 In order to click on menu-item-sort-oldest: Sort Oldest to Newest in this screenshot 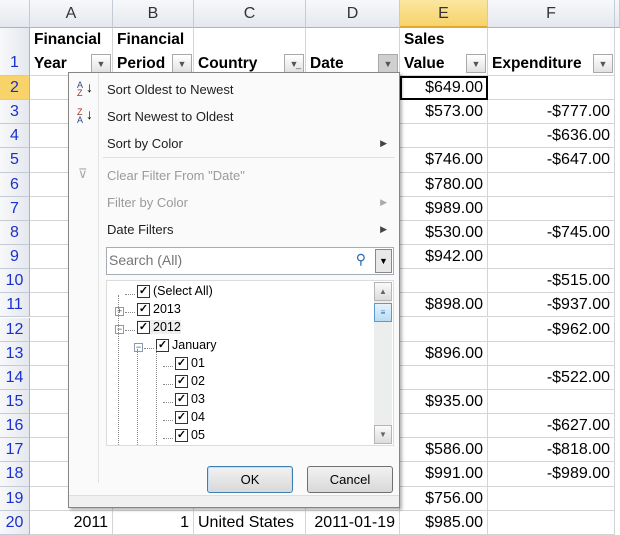, I will do `click(170, 89)`.